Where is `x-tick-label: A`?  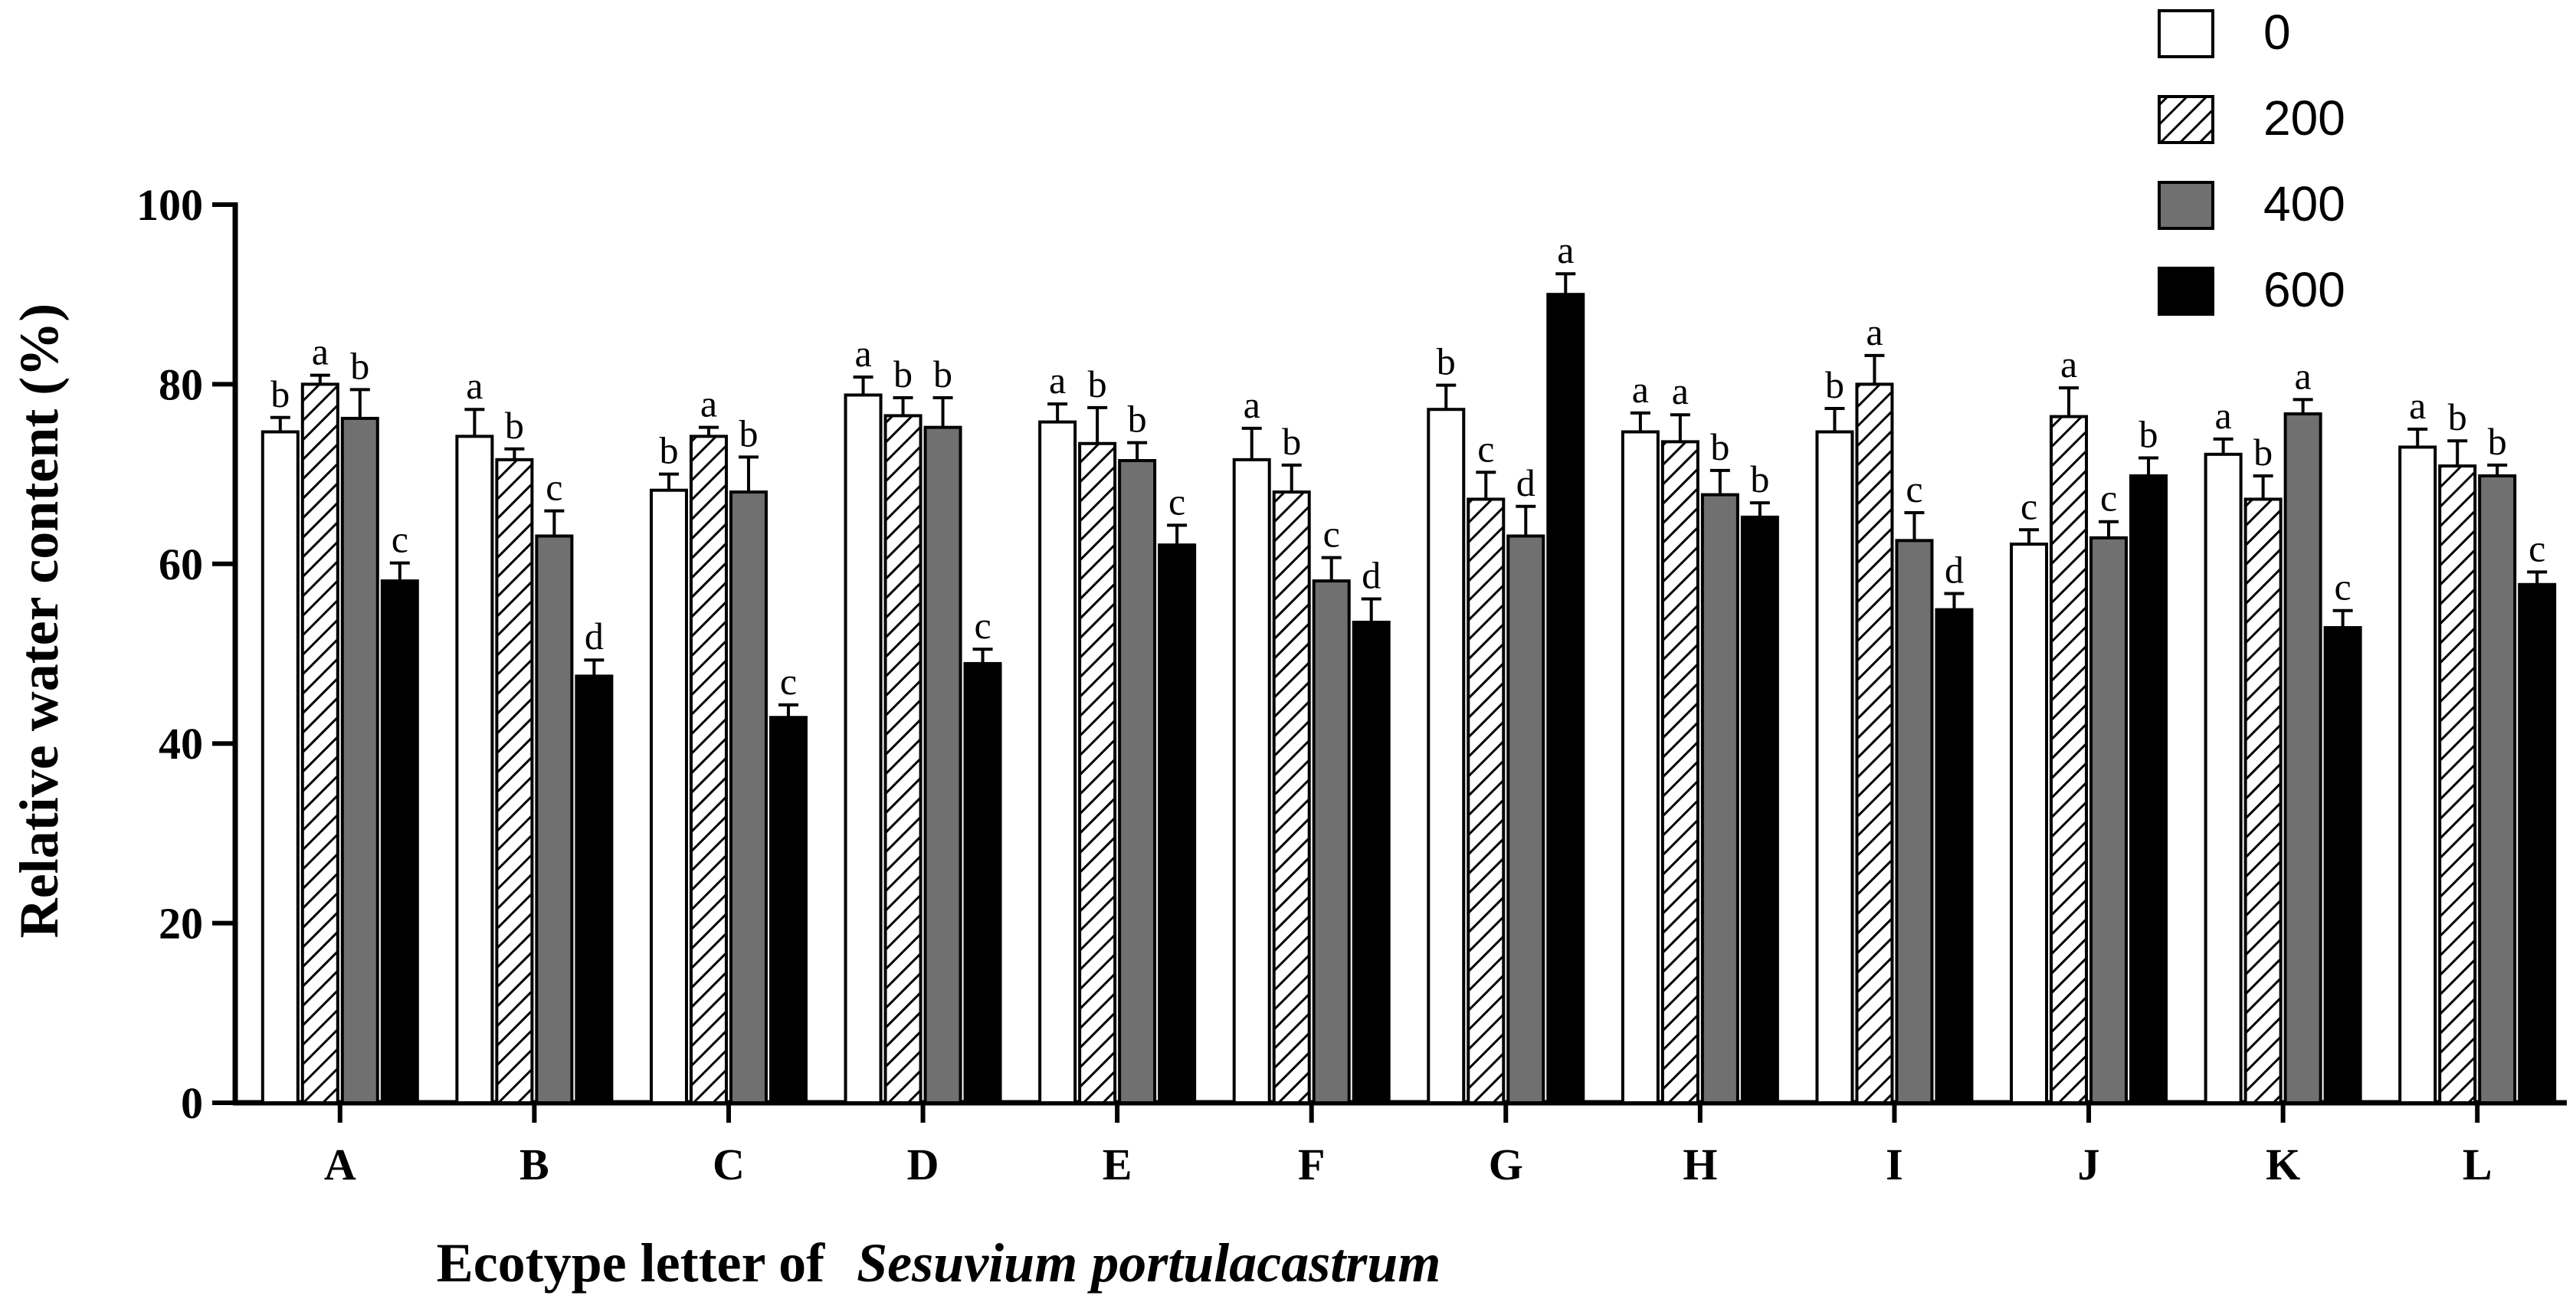 x-tick-label: A is located at coordinates (340, 1164).